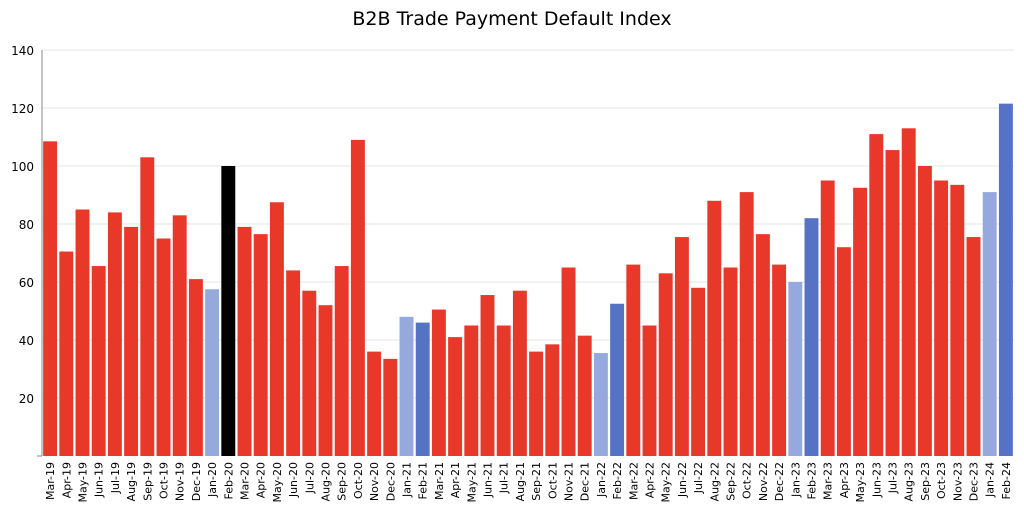 The width and height of the screenshot is (1024, 514). I want to click on x-tick-label: Sep-23, so click(925, 481).